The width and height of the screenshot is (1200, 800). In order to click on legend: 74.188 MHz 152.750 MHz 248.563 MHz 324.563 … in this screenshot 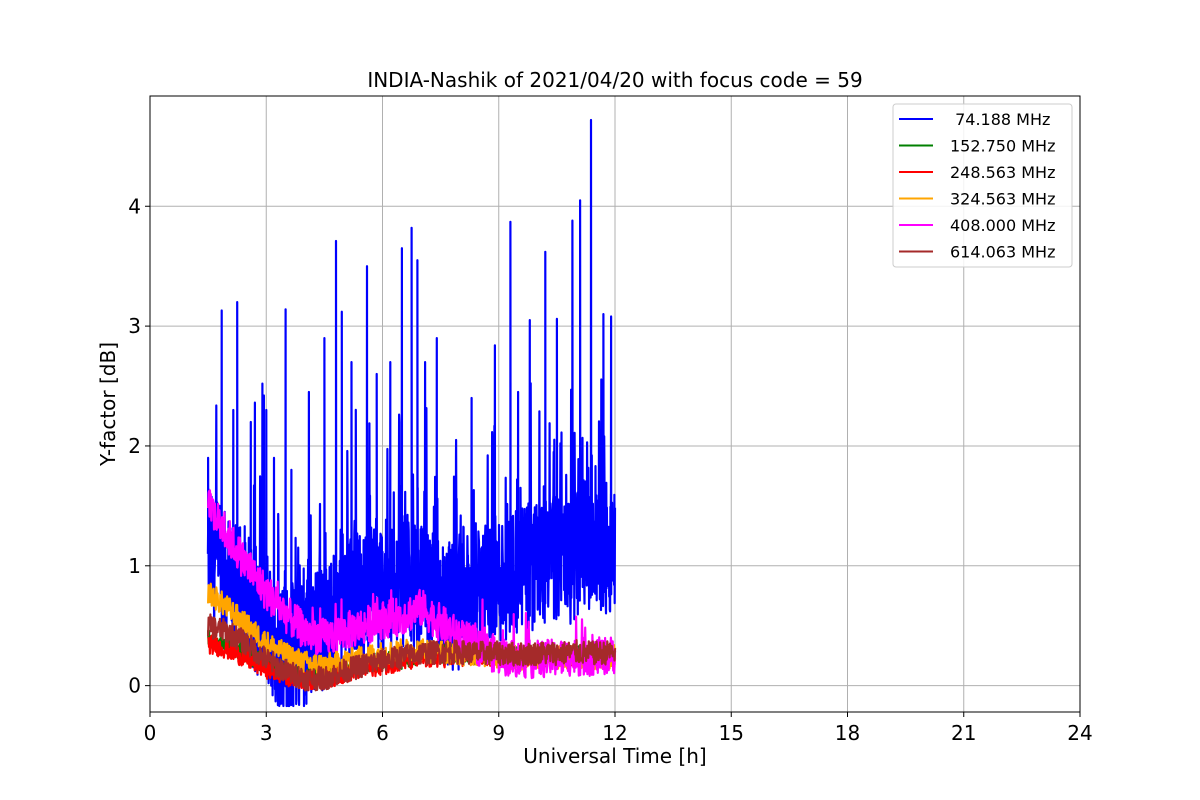, I will do `click(982, 185)`.